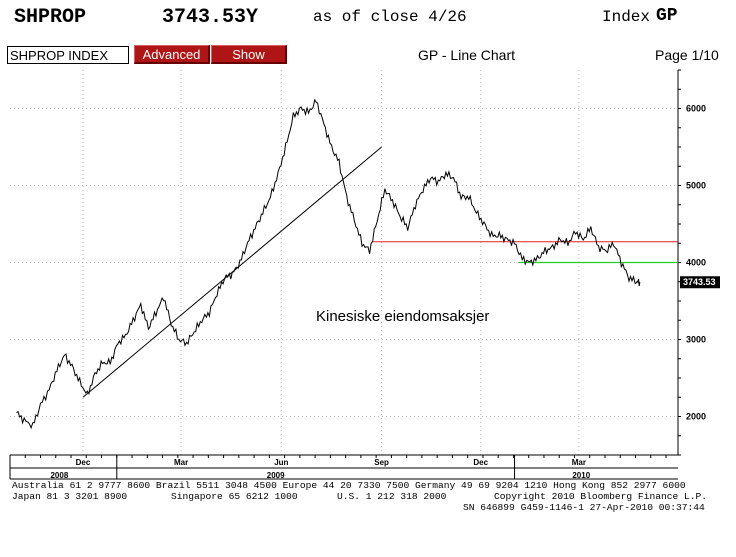 This screenshot has height=557, width=736. I want to click on x-month-label: Sep, so click(381, 462).